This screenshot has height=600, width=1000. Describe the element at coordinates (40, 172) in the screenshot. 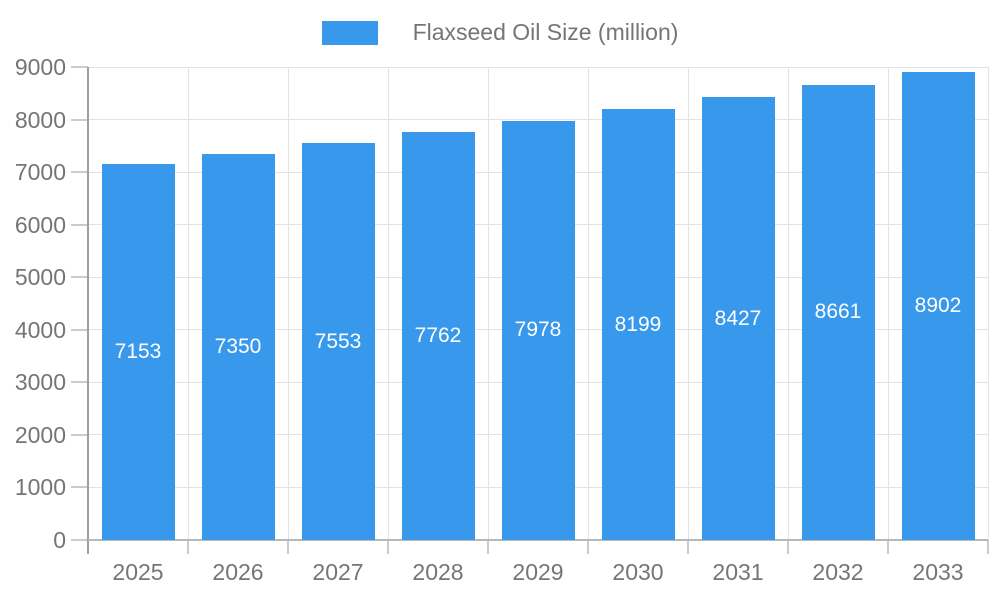

I see `y-axis-label-7000: 7000` at that location.